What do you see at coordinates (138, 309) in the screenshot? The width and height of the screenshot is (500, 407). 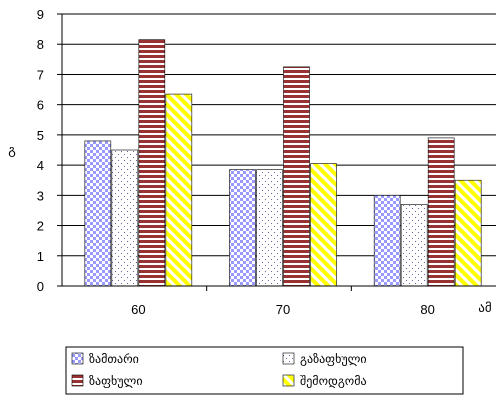 I see `x-tick-label: 60` at bounding box center [138, 309].